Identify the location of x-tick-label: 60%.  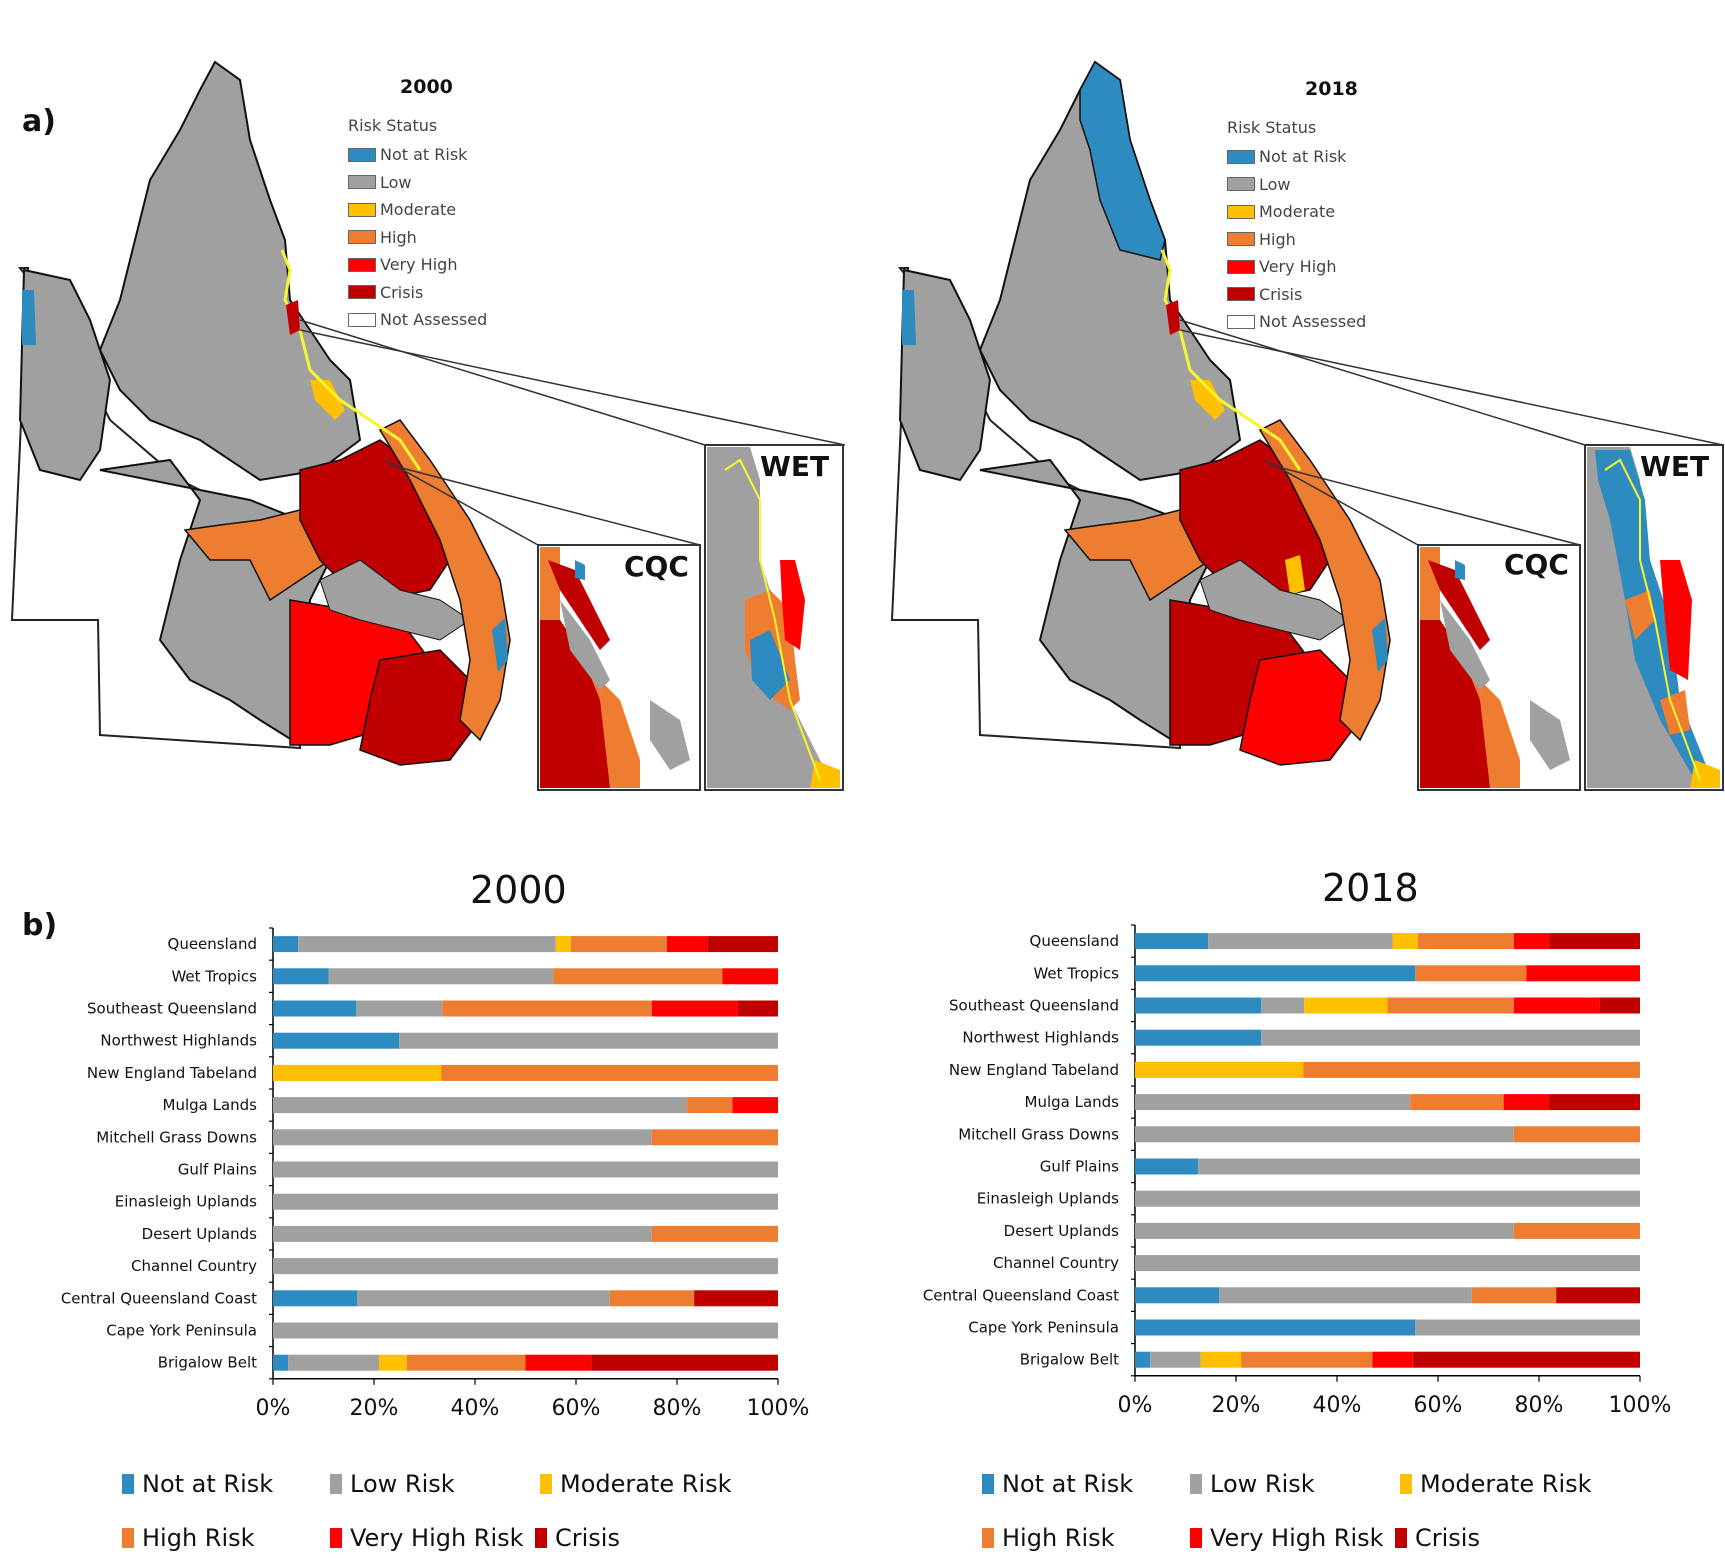
(1438, 1405).